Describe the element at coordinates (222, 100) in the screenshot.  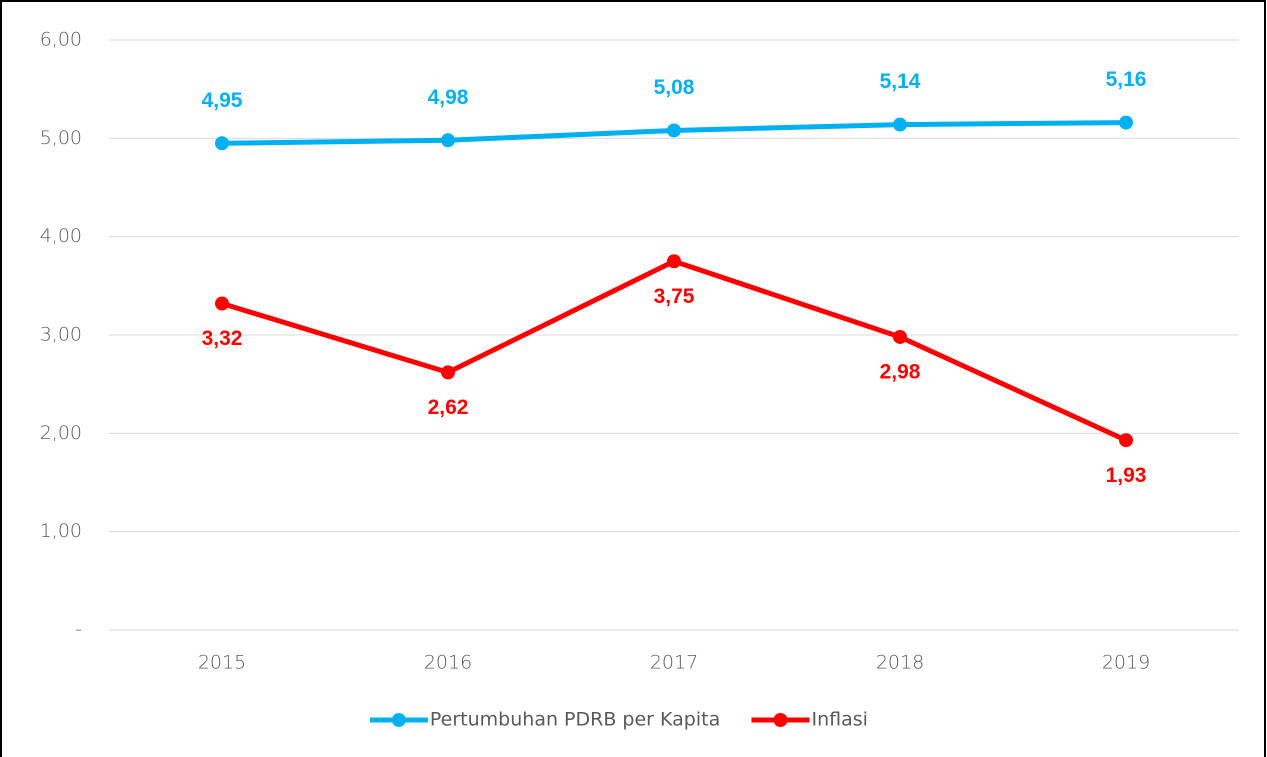
I see `data-label: 4,95` at that location.